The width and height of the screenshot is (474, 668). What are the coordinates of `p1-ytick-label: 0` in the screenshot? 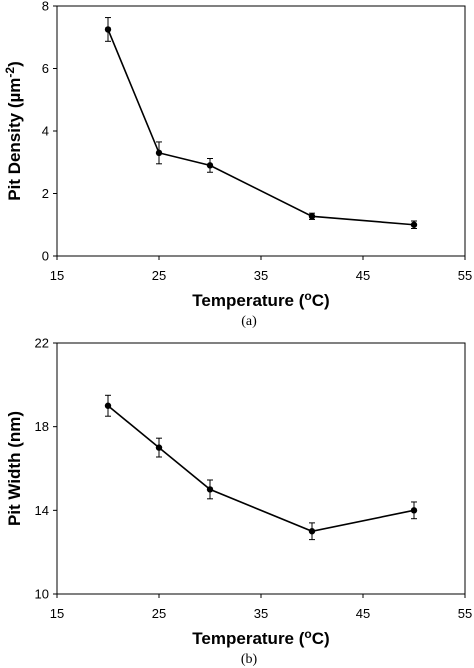 It's located at (45, 256).